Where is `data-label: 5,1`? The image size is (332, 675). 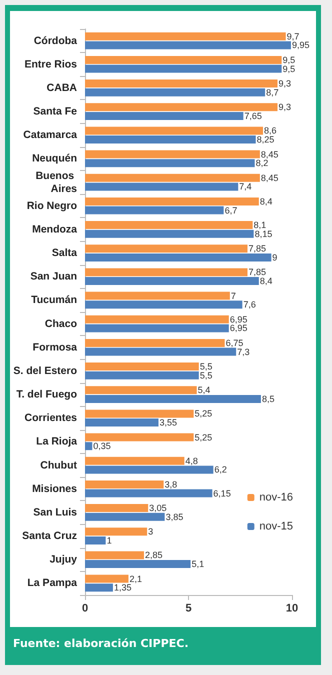 data-label: 5,1 is located at coordinates (198, 564).